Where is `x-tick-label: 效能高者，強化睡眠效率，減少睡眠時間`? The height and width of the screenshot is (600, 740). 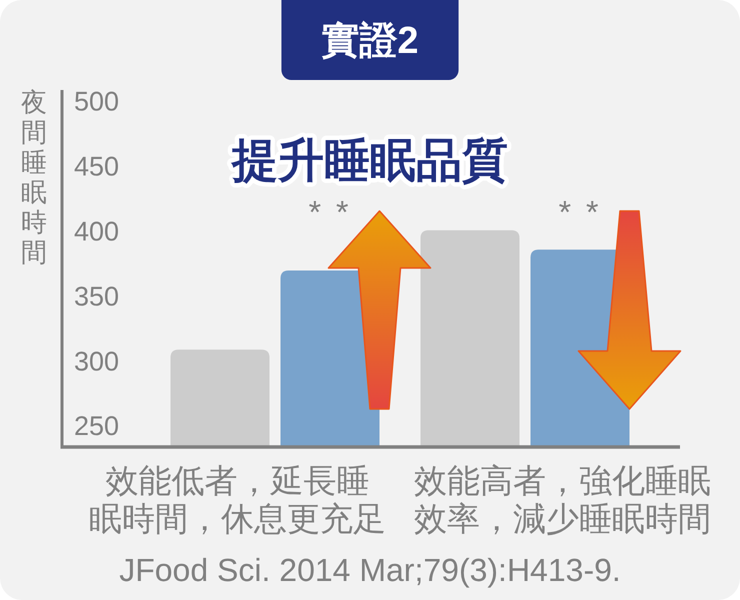 x-tick-label: 效能高者，強化睡眠效率，減少睡眠時間 is located at coordinates (562, 499).